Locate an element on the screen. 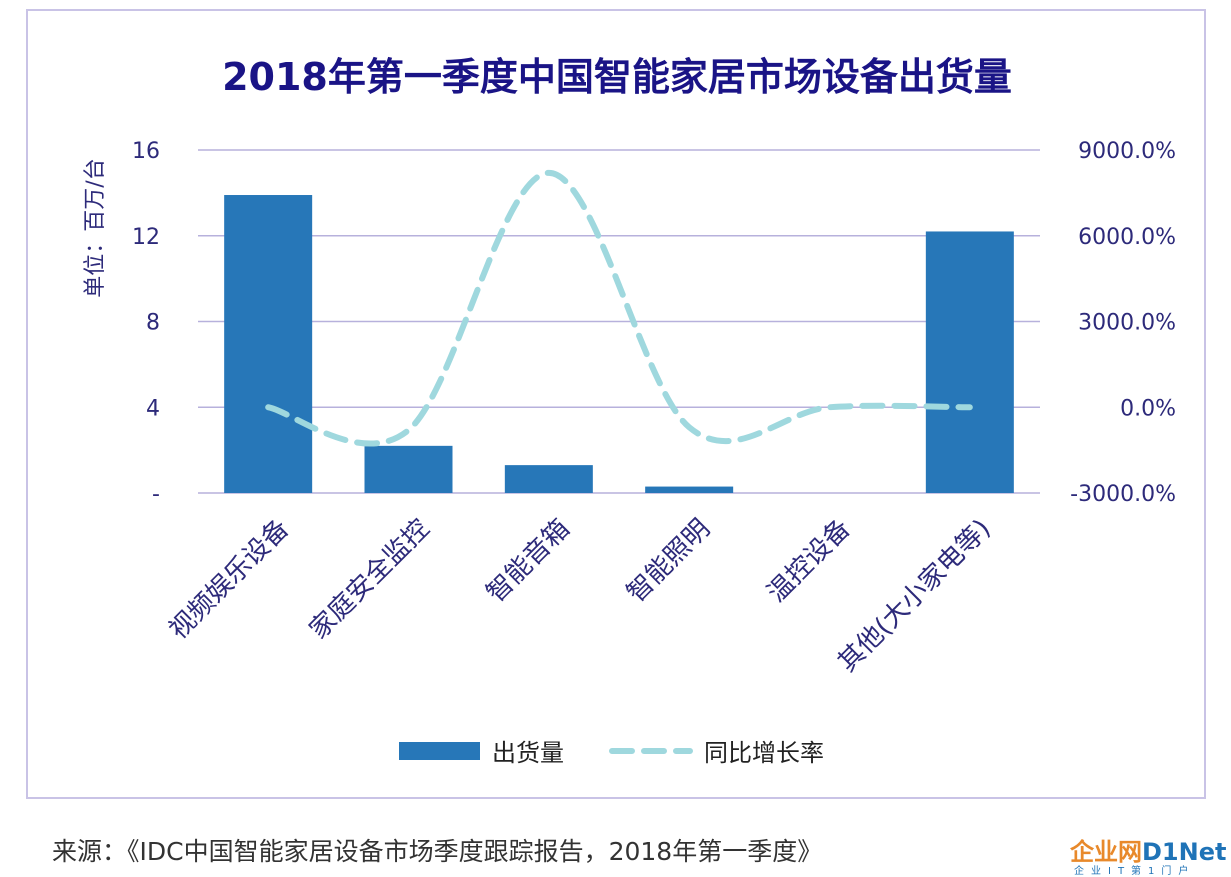 The image size is (1231, 877). legend-bar-label: 出货量 is located at coordinates (528, 753).